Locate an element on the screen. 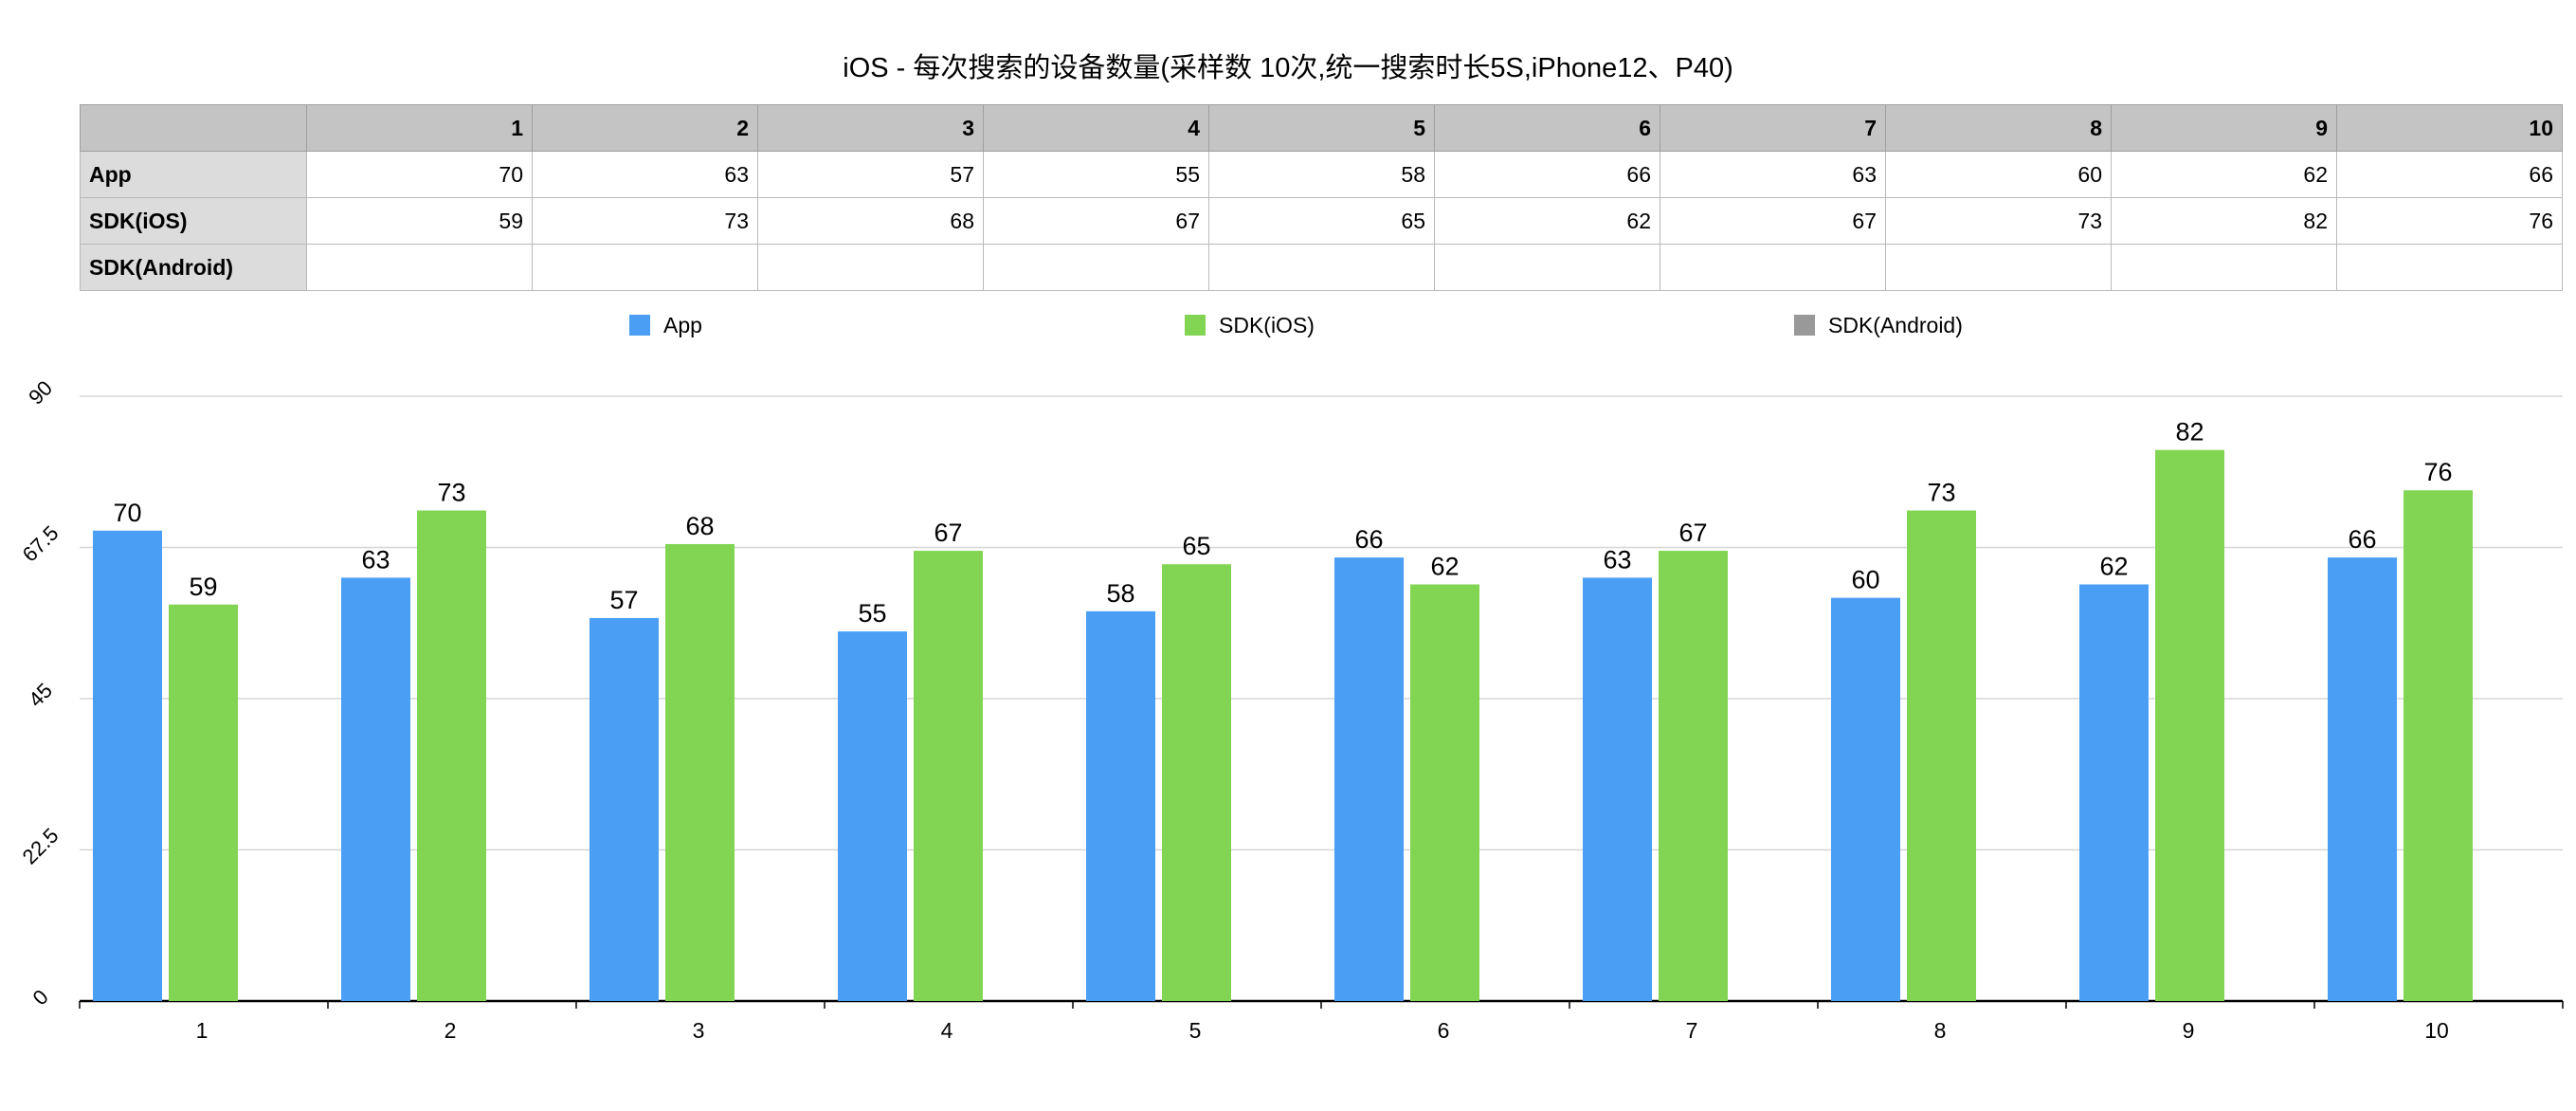  x-tick-label: 8 is located at coordinates (1940, 1030).